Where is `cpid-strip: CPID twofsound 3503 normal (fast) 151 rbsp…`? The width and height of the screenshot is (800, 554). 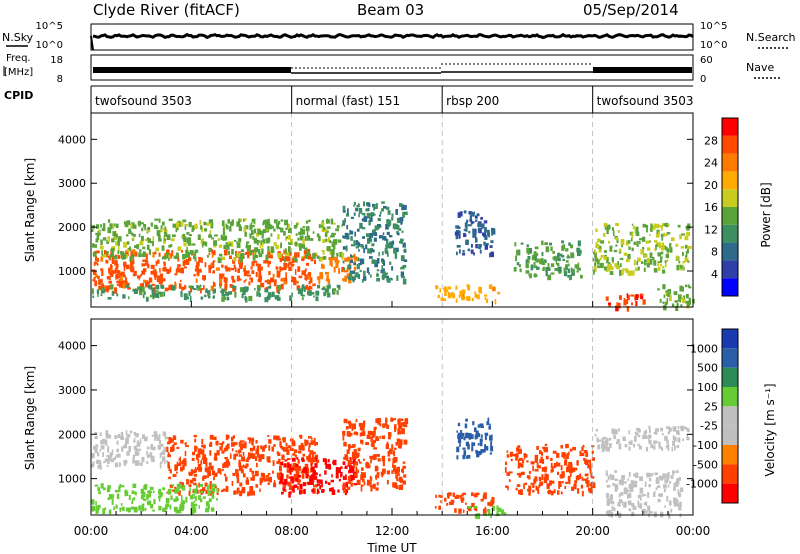
cpid-strip: CPID twofsound 3503 normal (fast) 151 rbsp… is located at coordinates (349, 99).